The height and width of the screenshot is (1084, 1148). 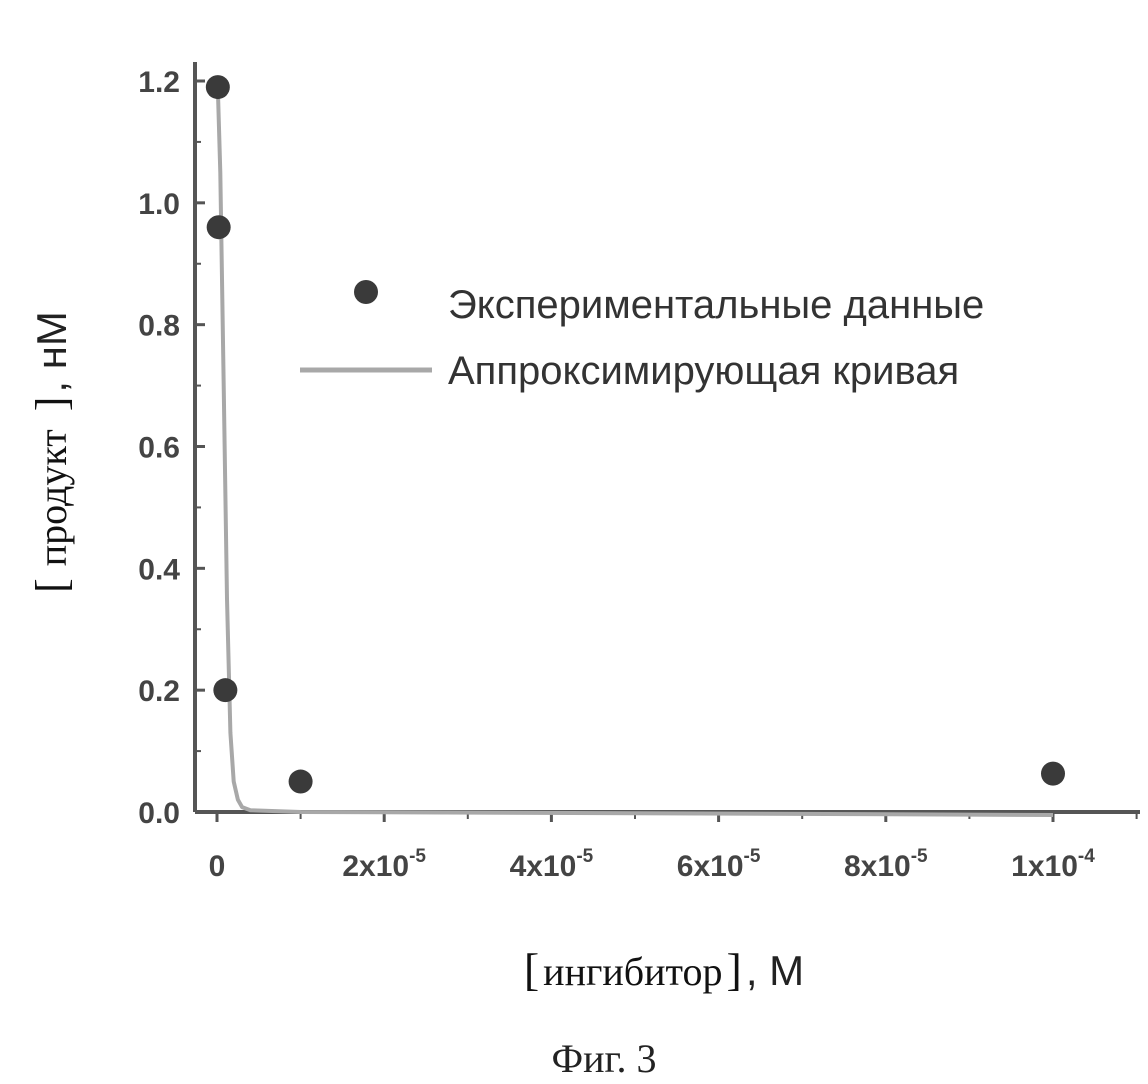 I want to click on x-ticks: 0 2x10⁻⁵ 4x10⁻⁵ 6x10⁻⁵ 8x10⁻⁵ 1x10⁻⁴, so click(x=673, y=847).